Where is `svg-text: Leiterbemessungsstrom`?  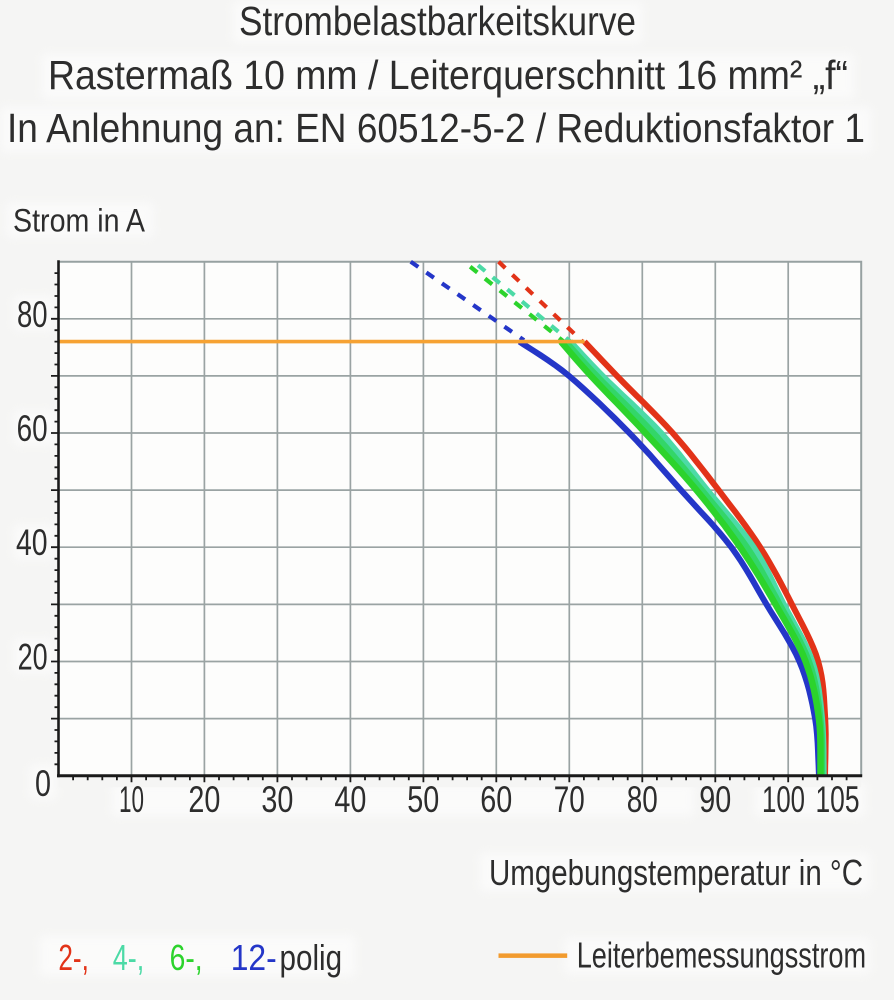 svg-text: Leiterbemessungsstrom is located at coordinates (721, 954).